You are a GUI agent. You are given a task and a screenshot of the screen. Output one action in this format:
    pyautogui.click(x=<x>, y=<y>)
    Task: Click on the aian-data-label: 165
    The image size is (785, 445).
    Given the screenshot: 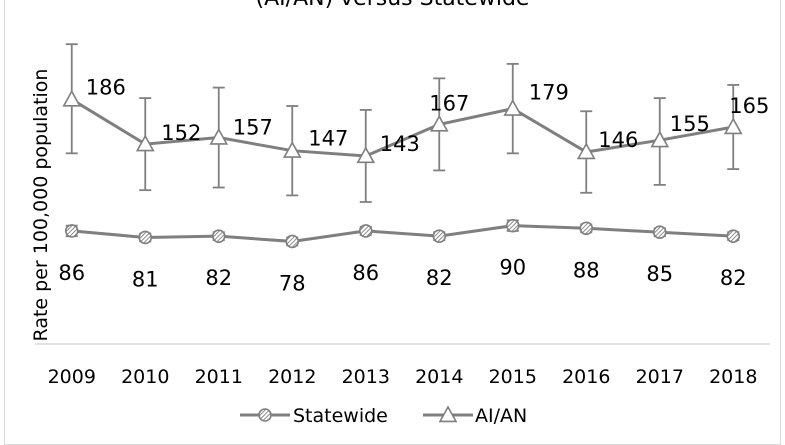 What is the action you would take?
    pyautogui.click(x=749, y=106)
    